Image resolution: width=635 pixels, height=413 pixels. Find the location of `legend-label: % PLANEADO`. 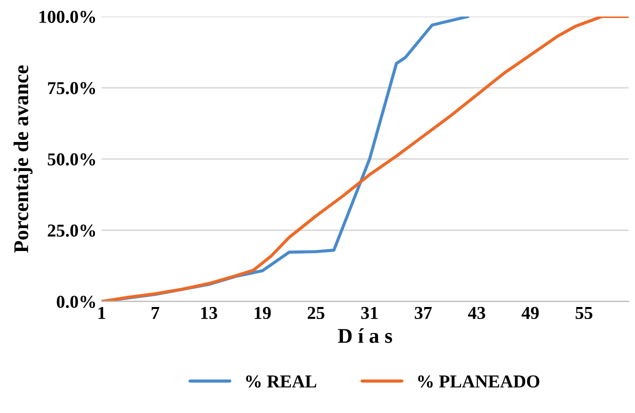

legend-label: % PLANEADO is located at coordinates (479, 381).